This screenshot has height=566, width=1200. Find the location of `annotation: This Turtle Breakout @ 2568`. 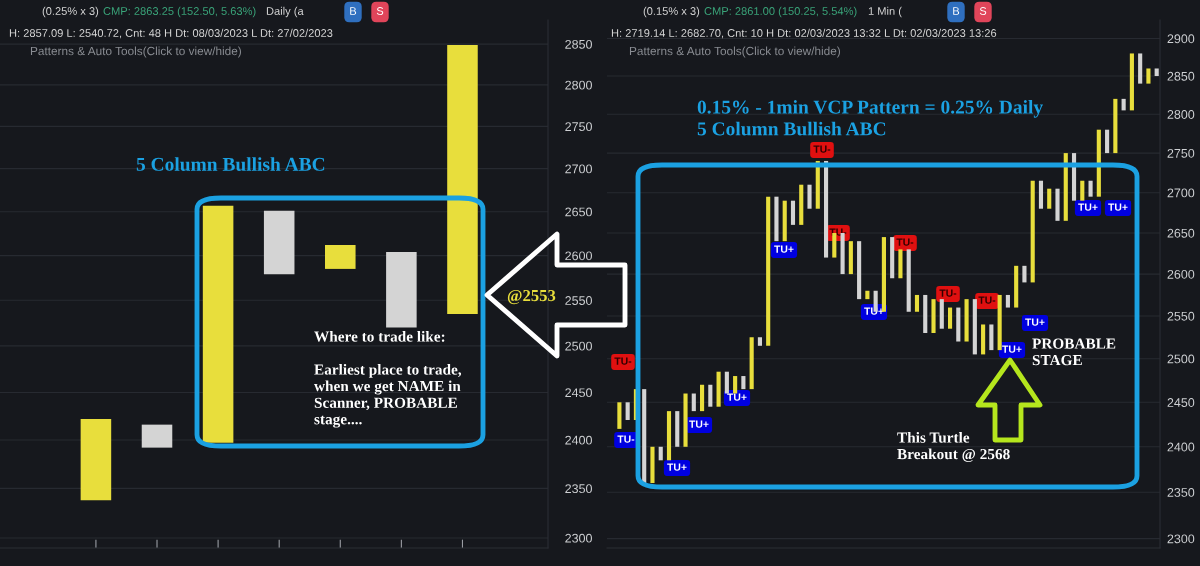

annotation: This Turtle Breakout @ 2568 is located at coordinates (953, 447).